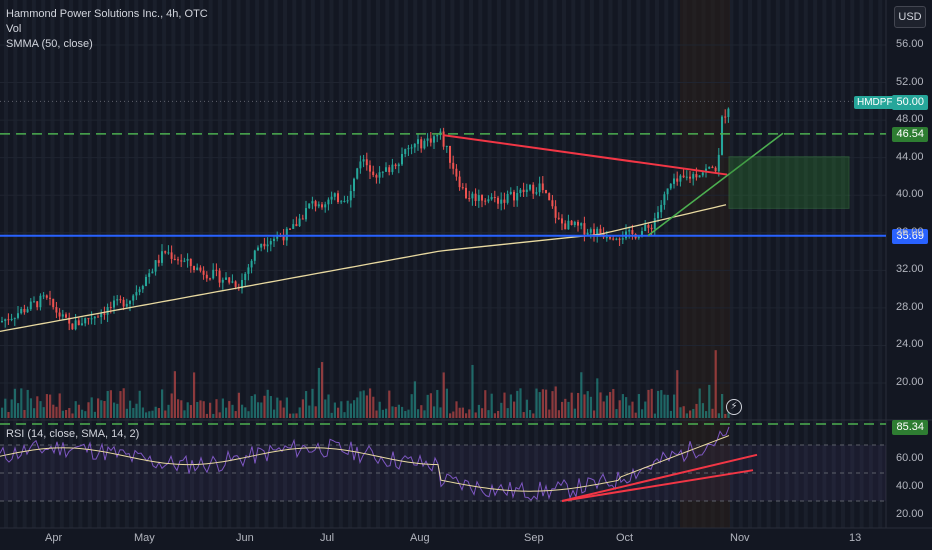  What do you see at coordinates (734, 407) in the screenshot?
I see `lightning-icon: ⚡` at bounding box center [734, 407].